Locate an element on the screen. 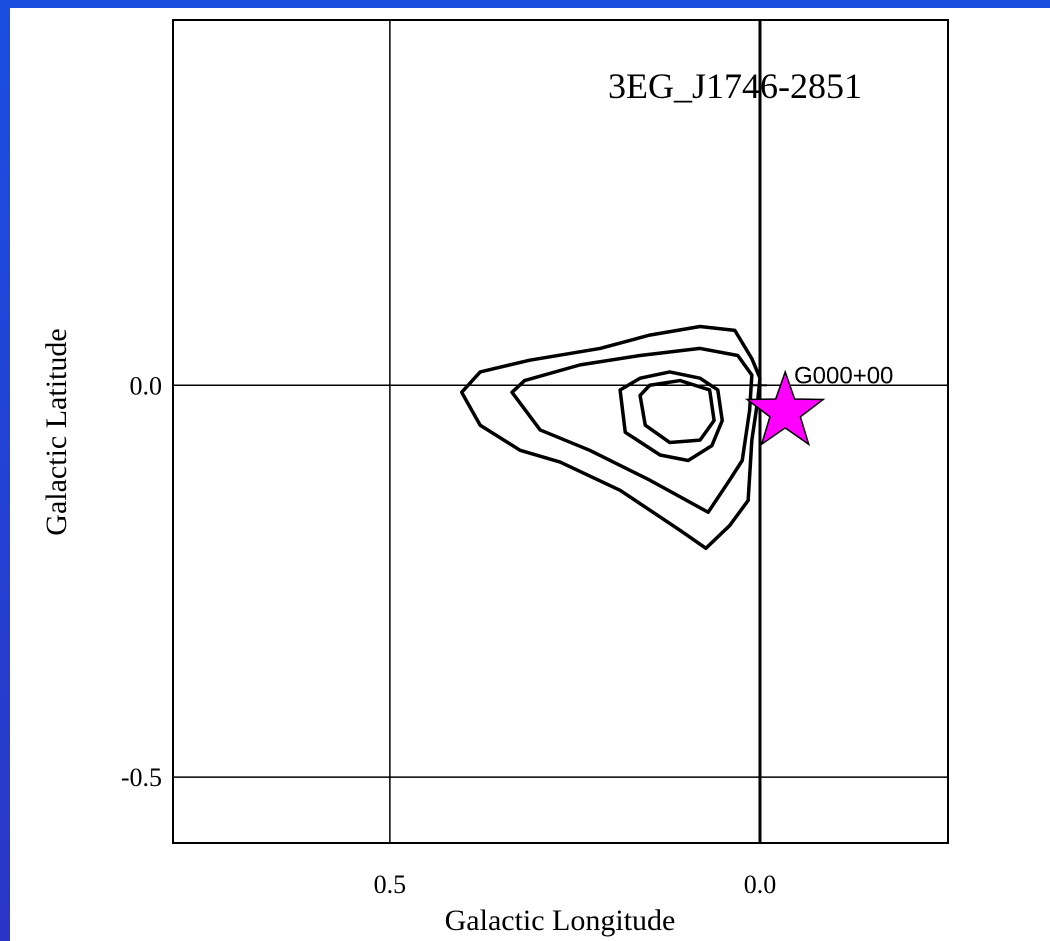 This screenshot has width=1050, height=941. y-tick-label: 0.0 is located at coordinates (146, 385).